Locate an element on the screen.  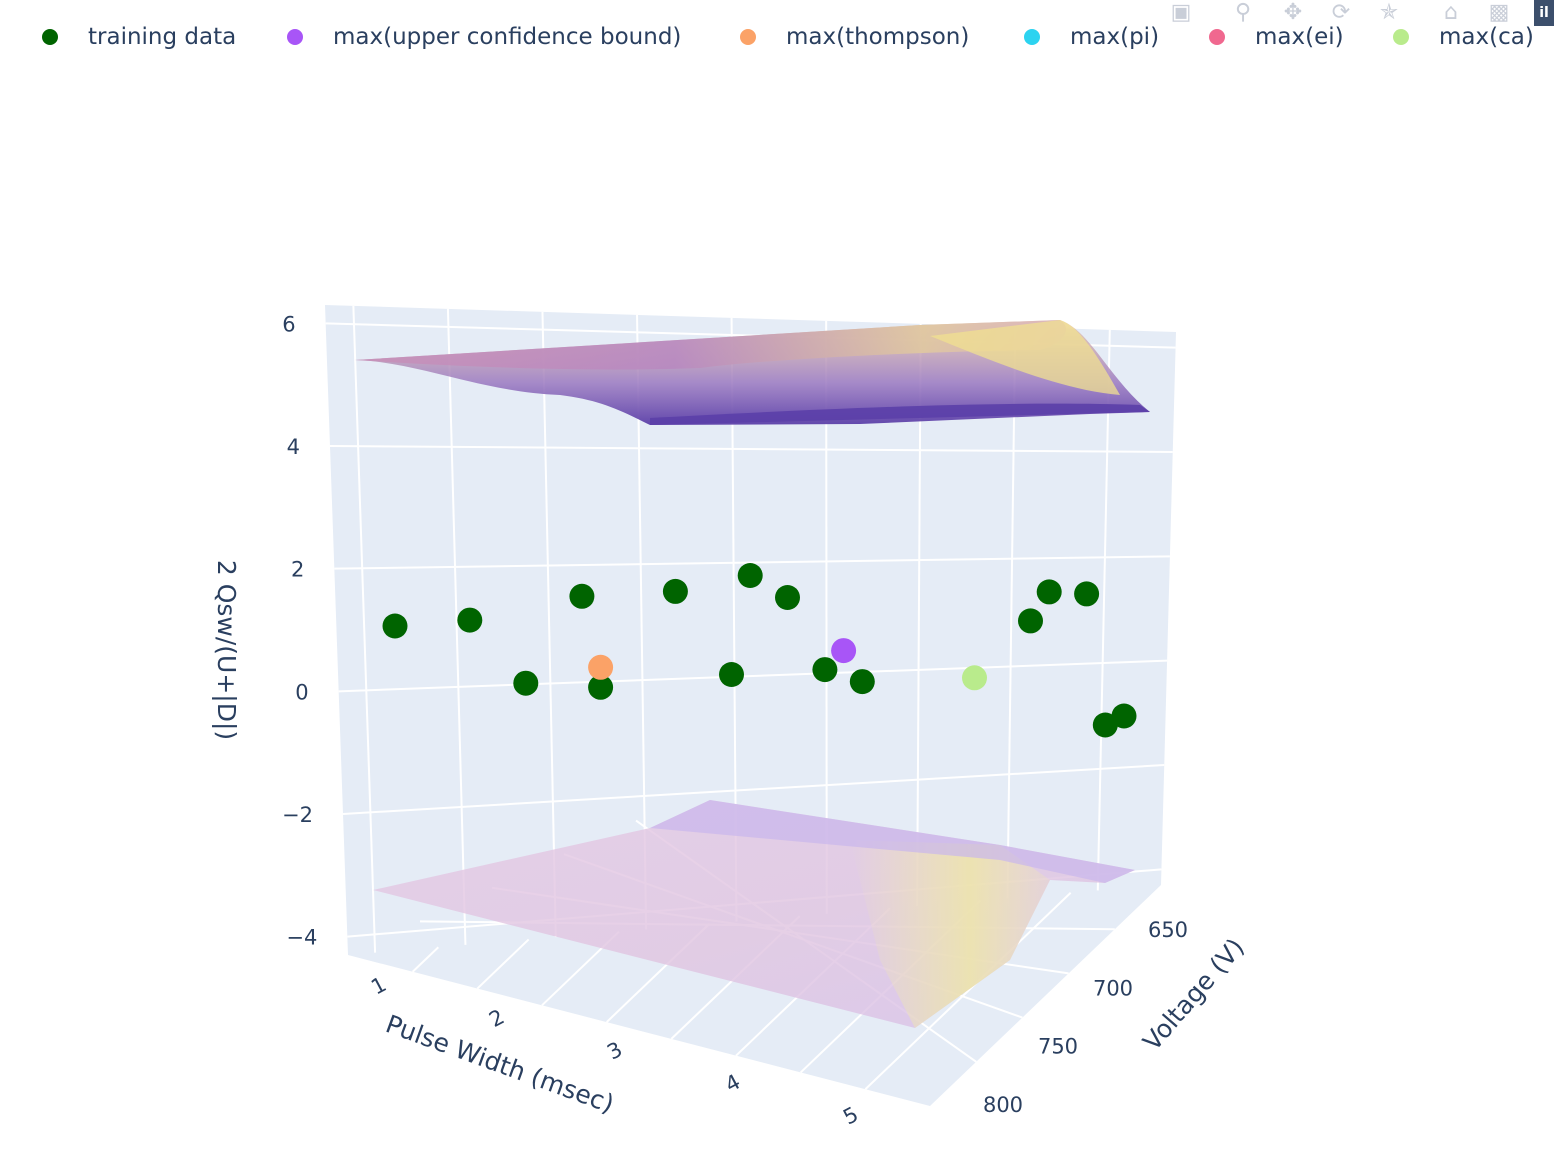
x-tick-label: 5 is located at coordinates (850, 1115).